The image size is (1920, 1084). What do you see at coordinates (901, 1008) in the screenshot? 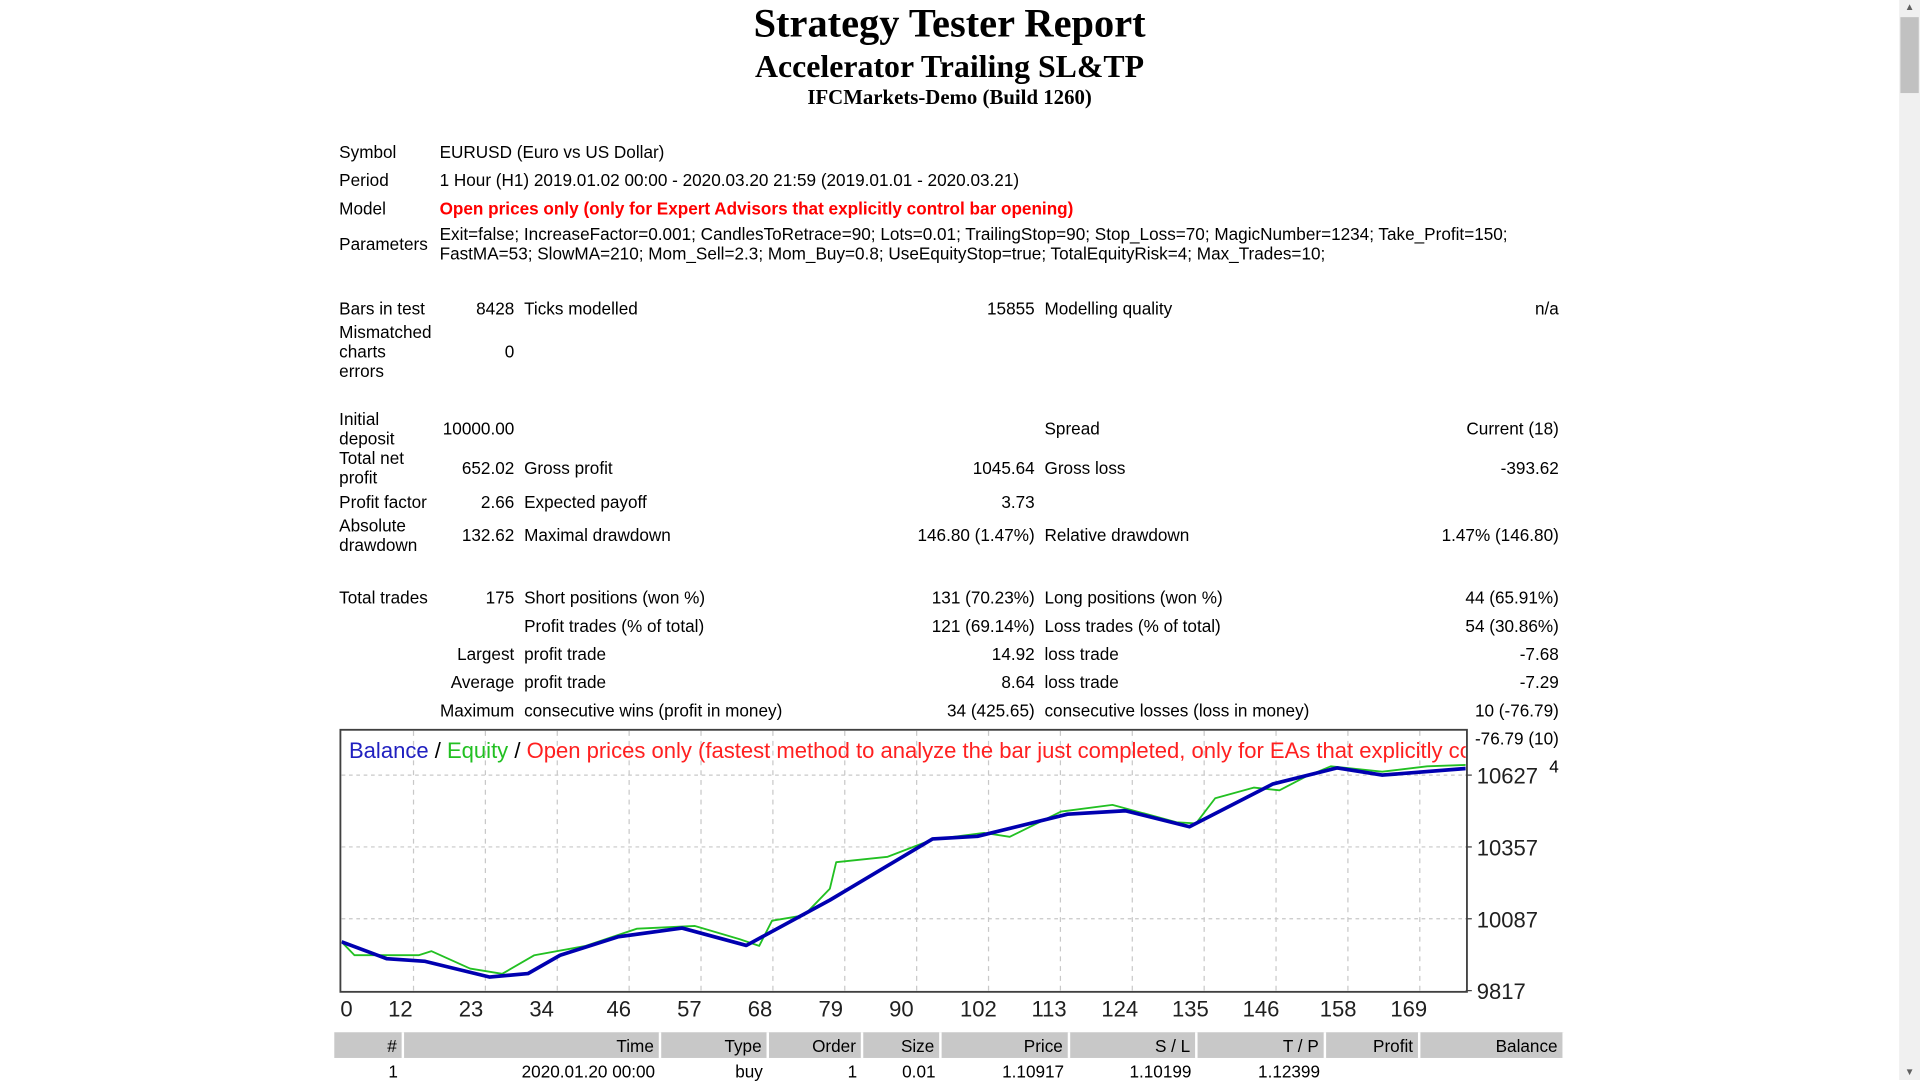
I see `x-tick-label: 90` at bounding box center [901, 1008].